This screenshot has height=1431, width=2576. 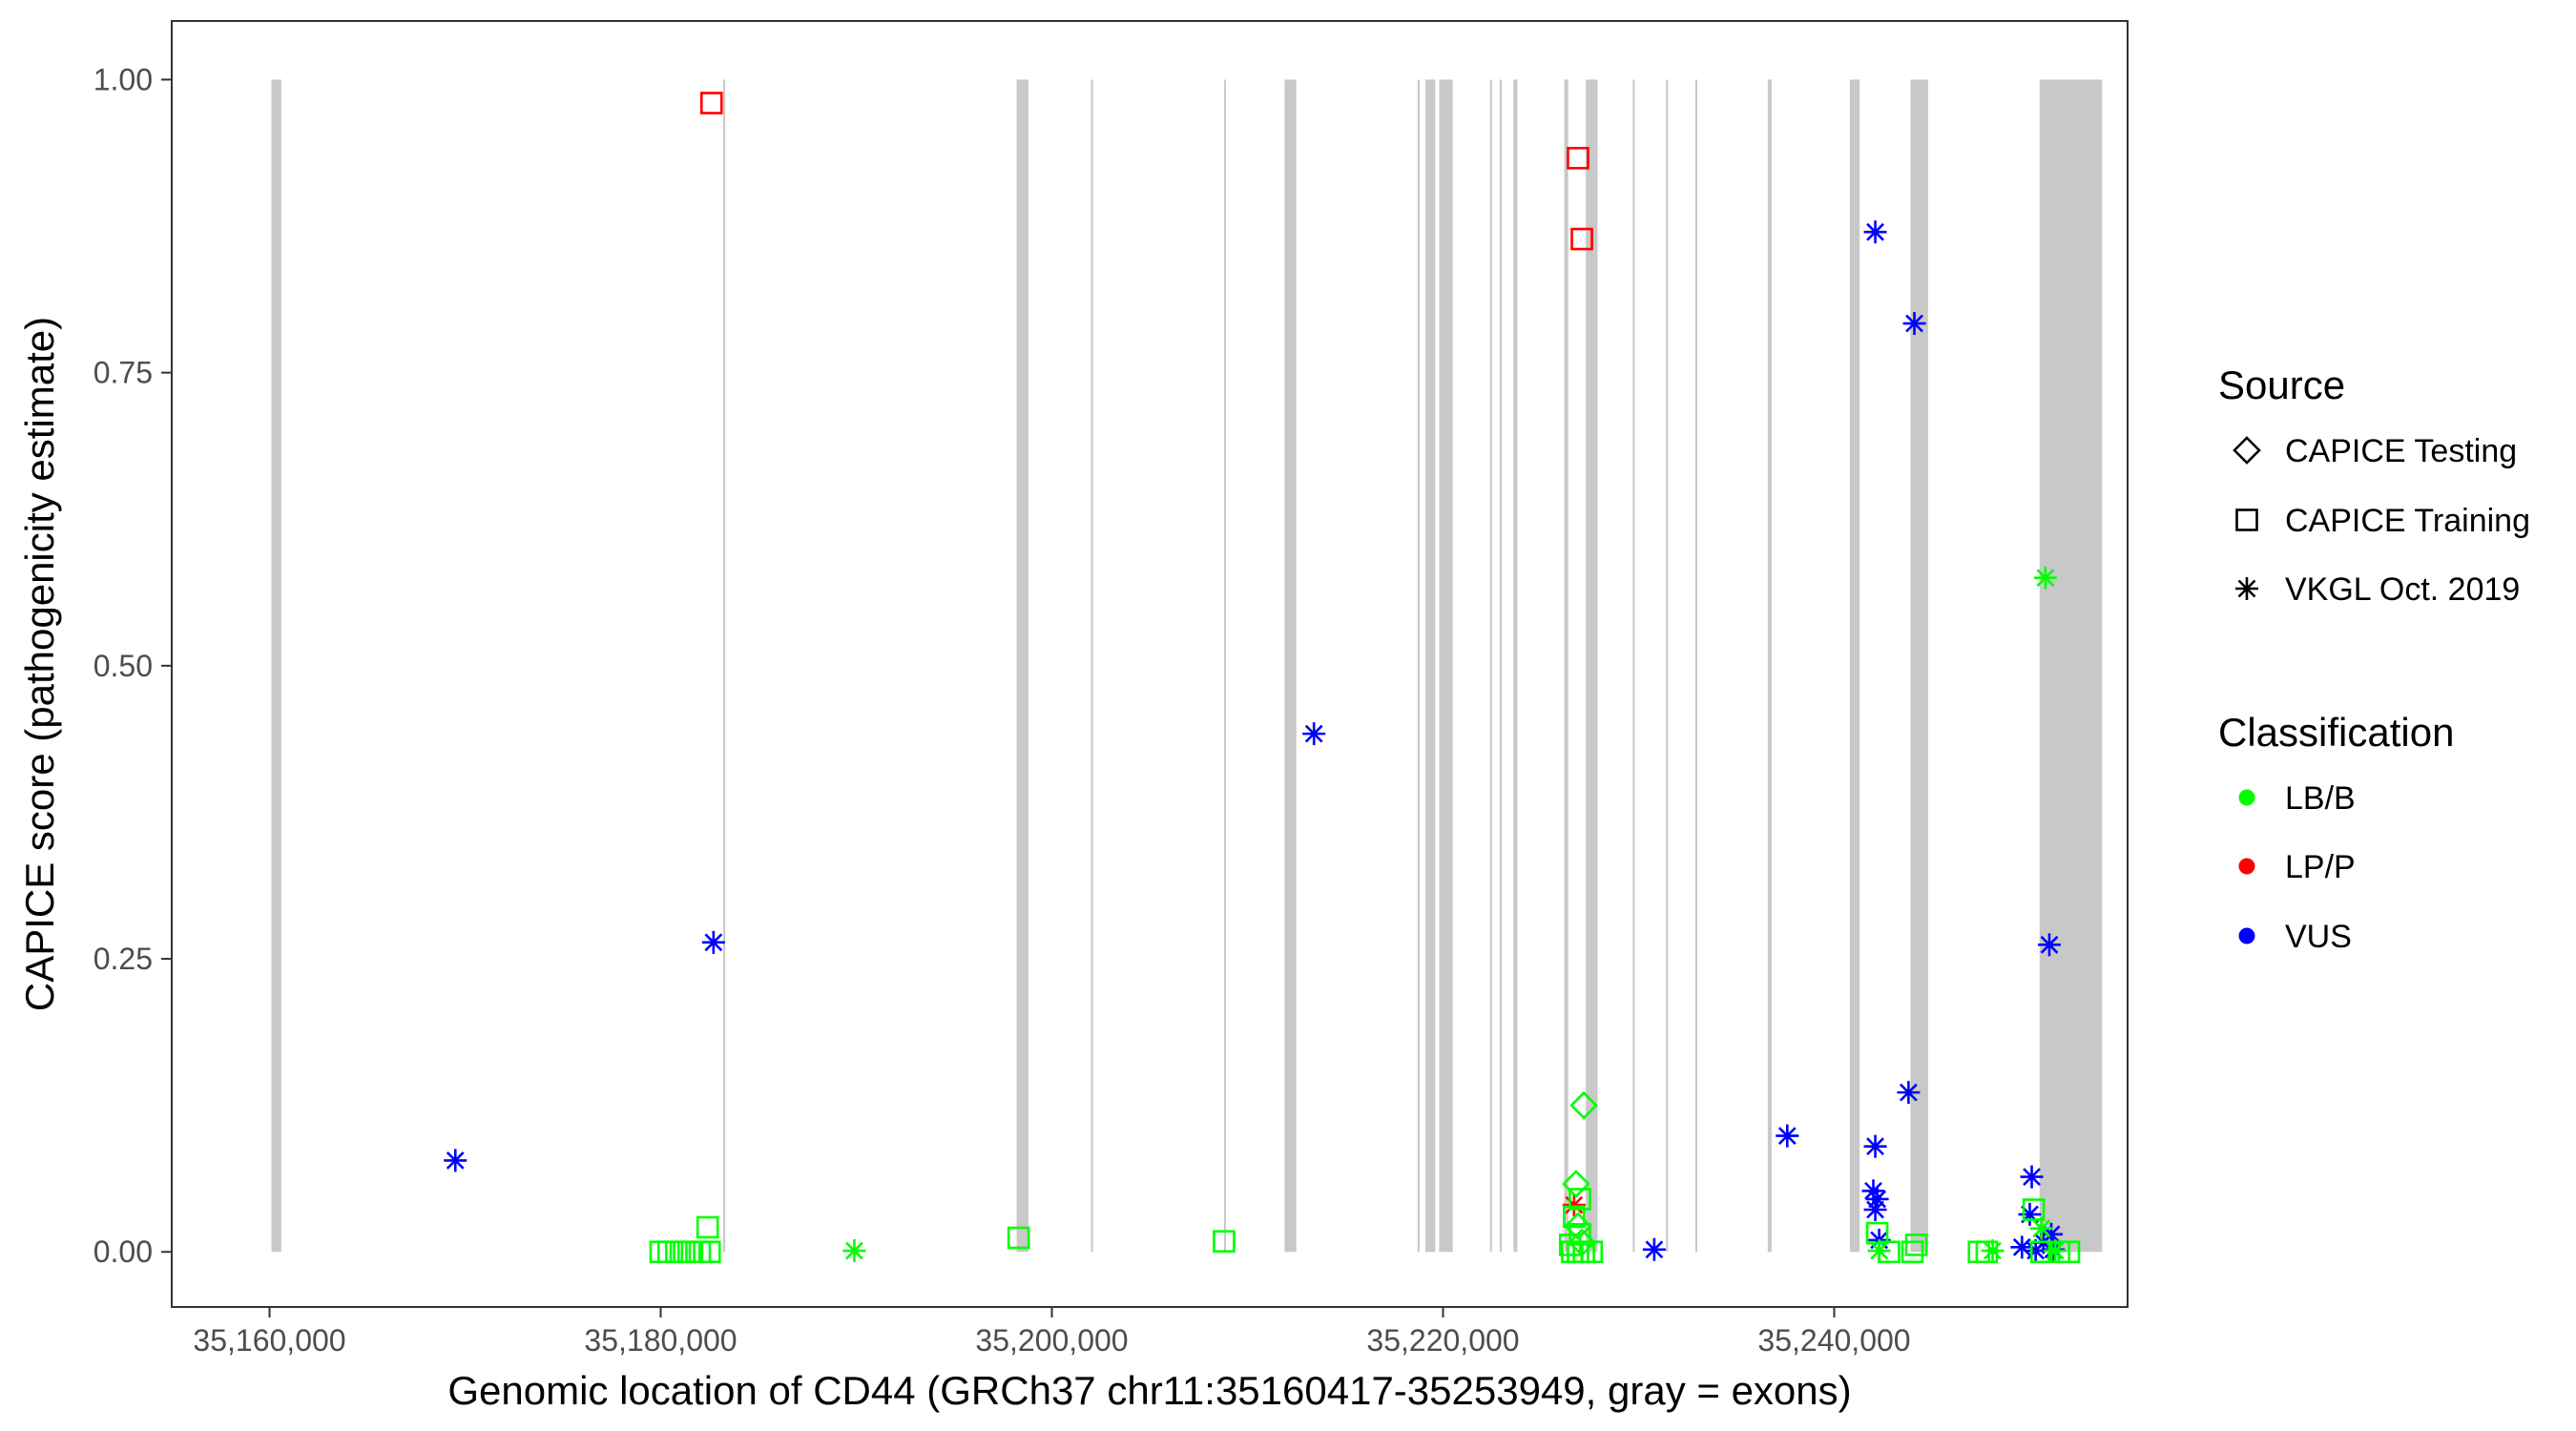 I want to click on x-tick-label: 35,240,000, so click(x=1833, y=1340).